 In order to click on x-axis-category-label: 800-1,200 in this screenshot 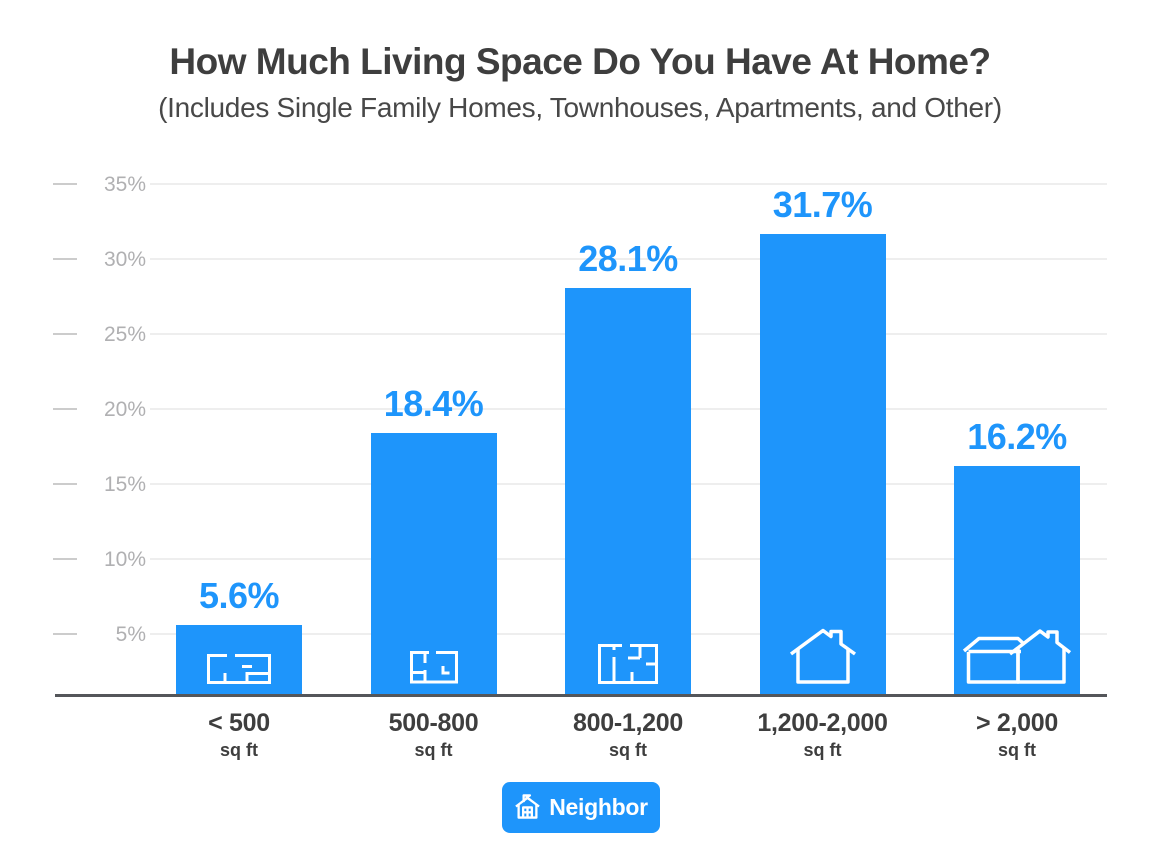, I will do `click(628, 723)`.